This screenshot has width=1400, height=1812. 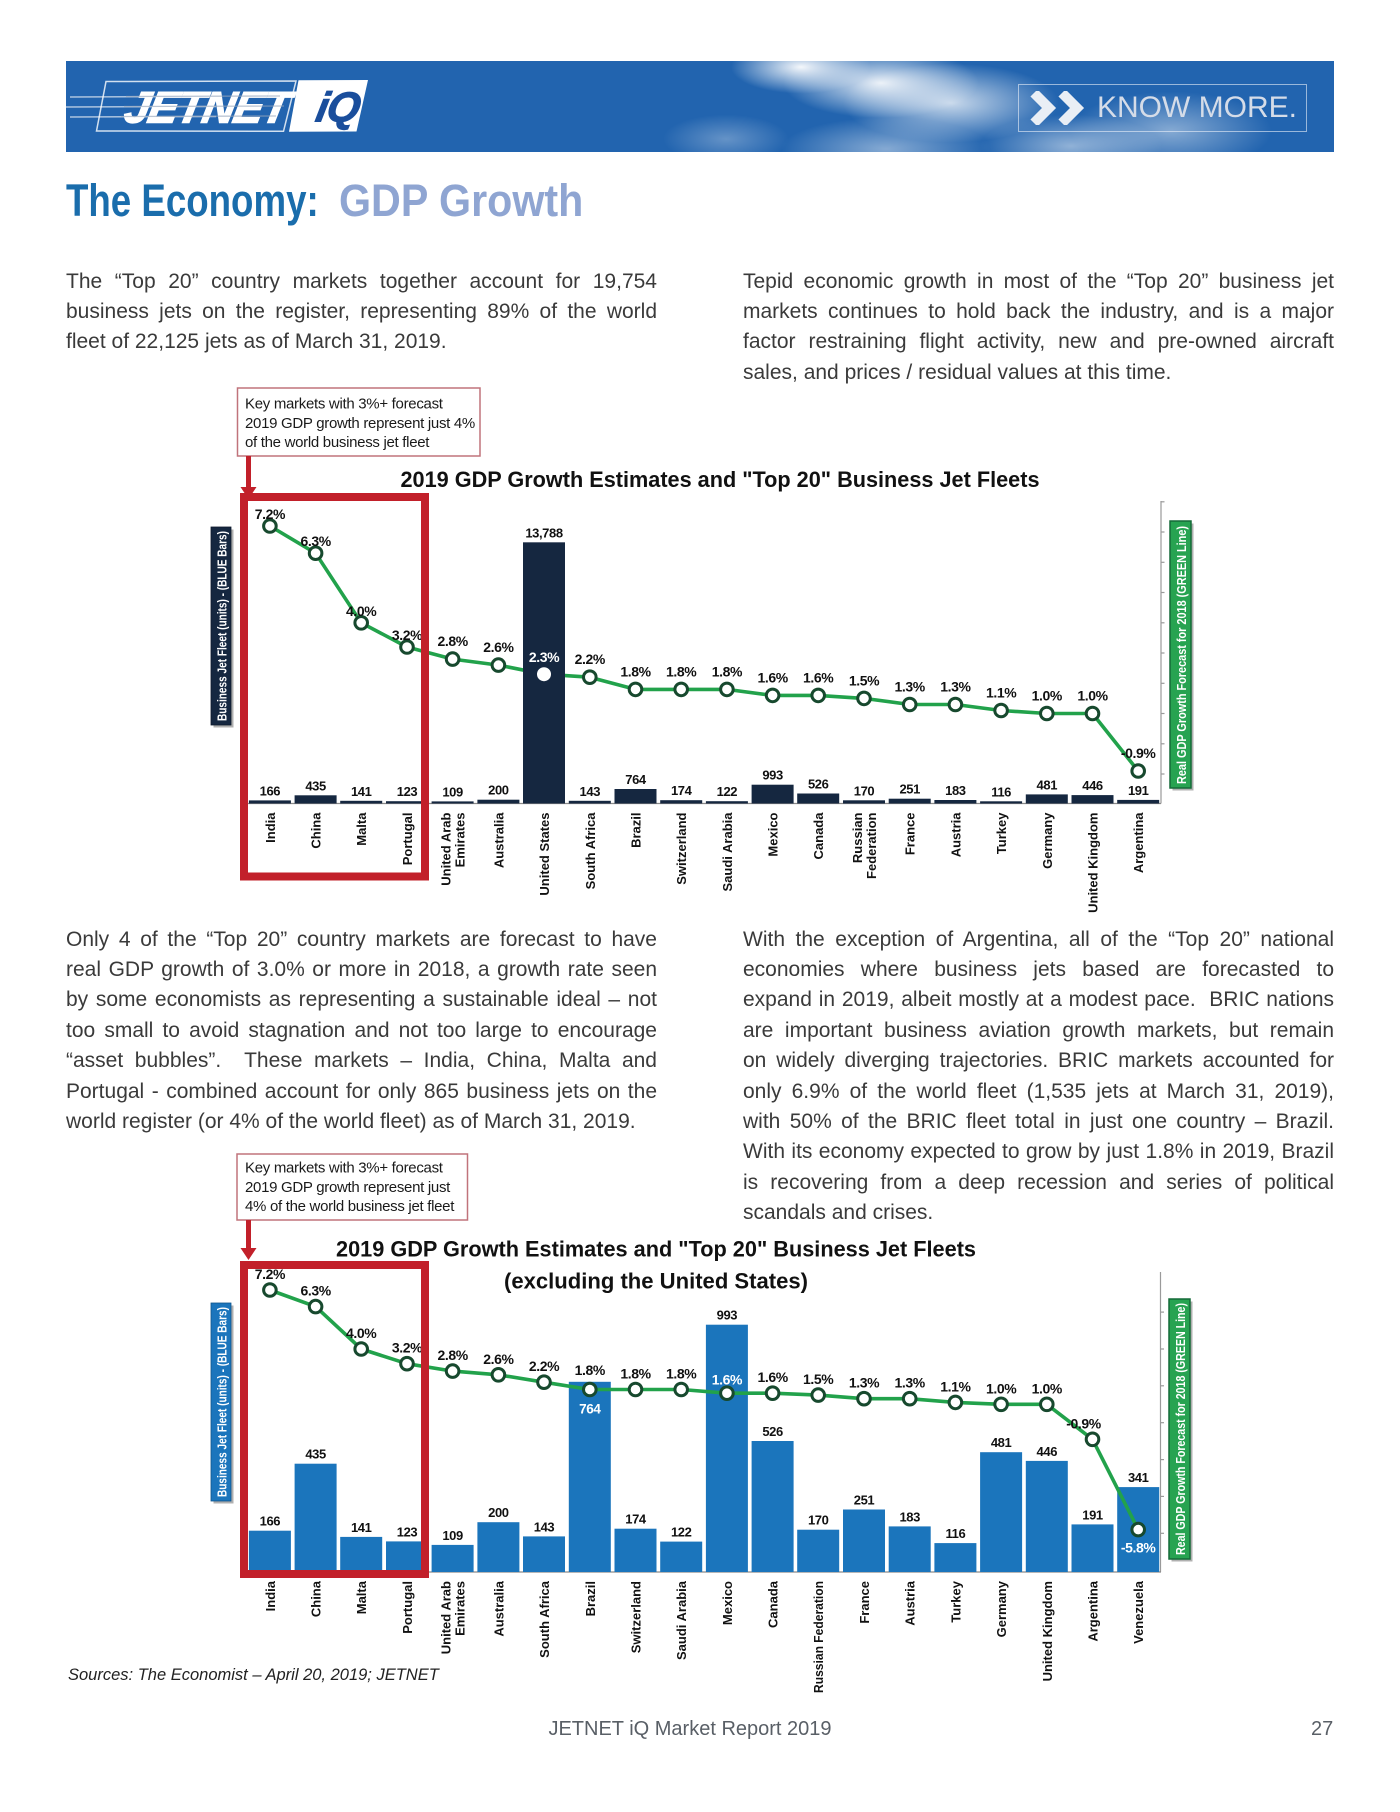 I want to click on svg-text:2019 GDP growth represent just: 2019 GDP growth represent just 4%, so click(x=360, y=423).